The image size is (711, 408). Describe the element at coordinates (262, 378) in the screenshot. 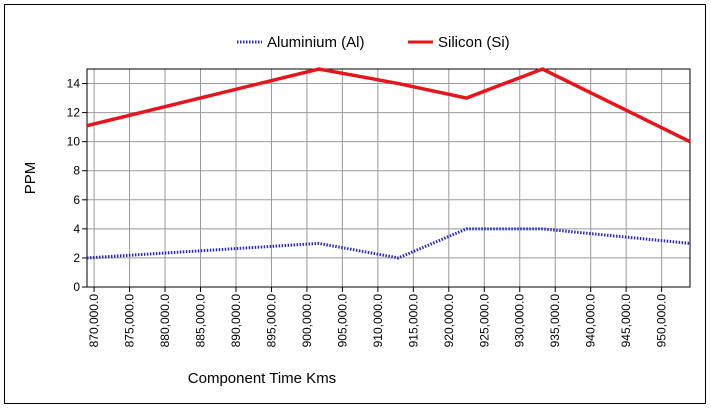

I see `x-axis-label: Component Time Kms` at that location.